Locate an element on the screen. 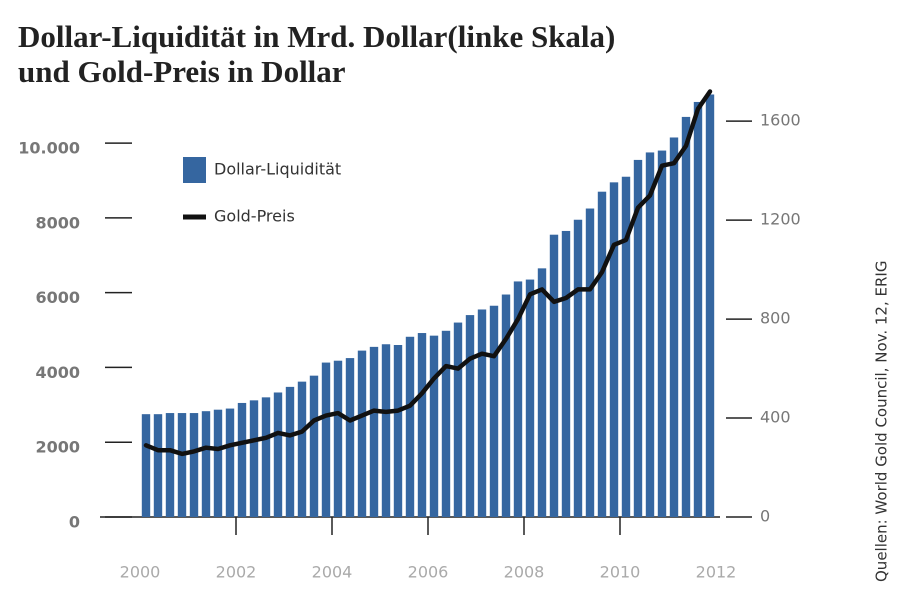 Image resolution: width=900 pixels, height=600 pixels. y2-tick-label: 1200 is located at coordinates (780, 219).